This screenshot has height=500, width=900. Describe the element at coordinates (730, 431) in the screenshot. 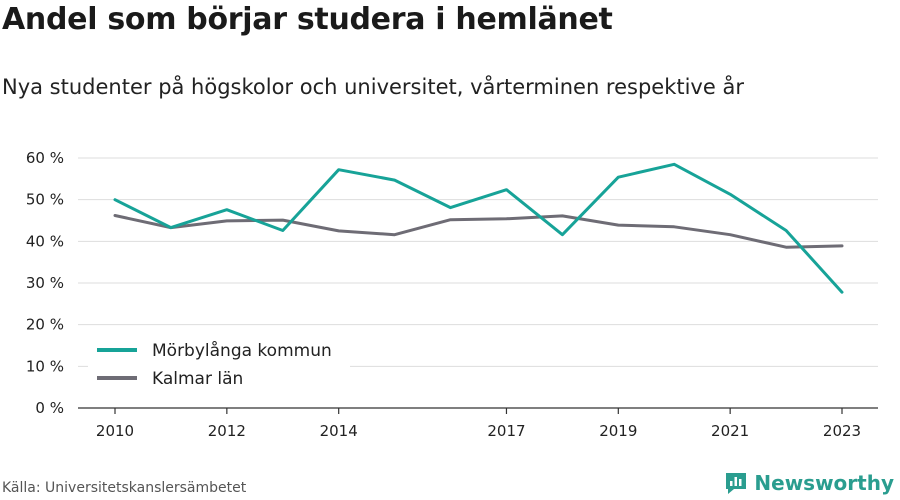

I see `x-tick-label: 2021` at that location.